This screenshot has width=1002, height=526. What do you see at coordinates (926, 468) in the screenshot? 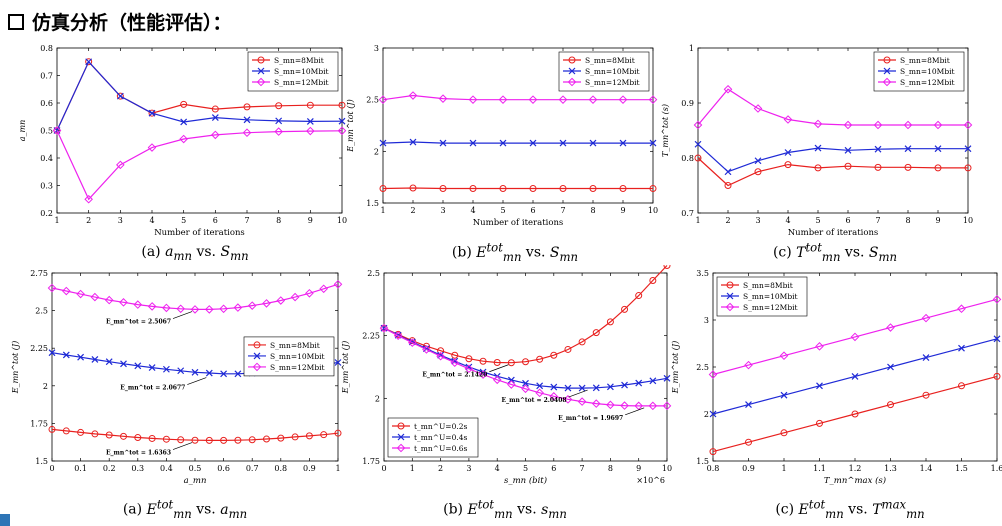
I see `x-tick-label: 1.4` at bounding box center [926, 468].